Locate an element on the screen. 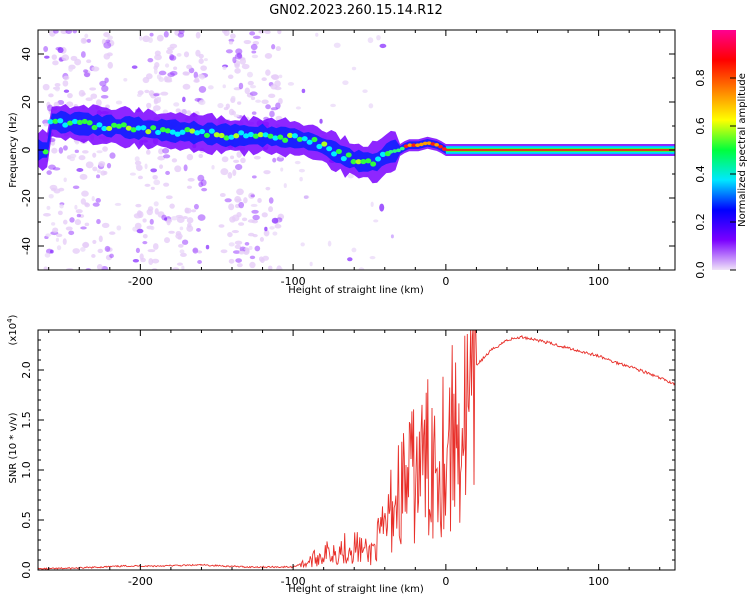  spectrogram-y-tick-label: 20 is located at coordinates (26, 102).